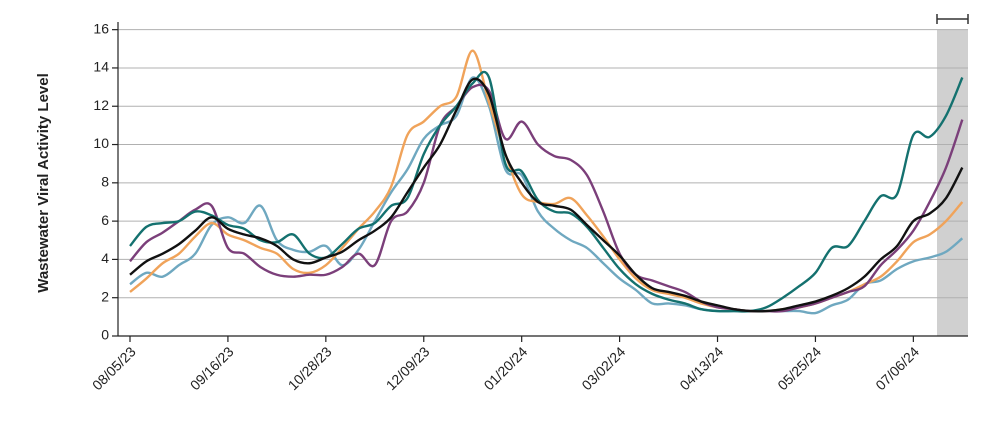  Describe the element at coordinates (105, 335) in the screenshot. I see `y-tick-label: 0` at that location.